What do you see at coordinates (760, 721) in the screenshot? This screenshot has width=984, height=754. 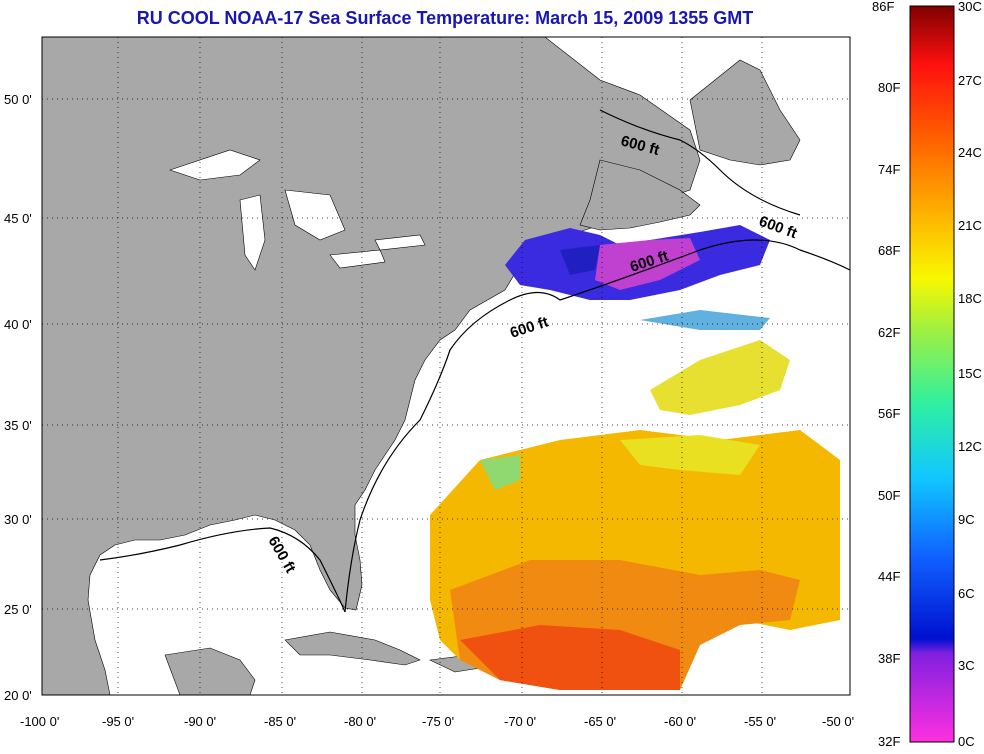 I see `lon-label: -55 0'` at bounding box center [760, 721].